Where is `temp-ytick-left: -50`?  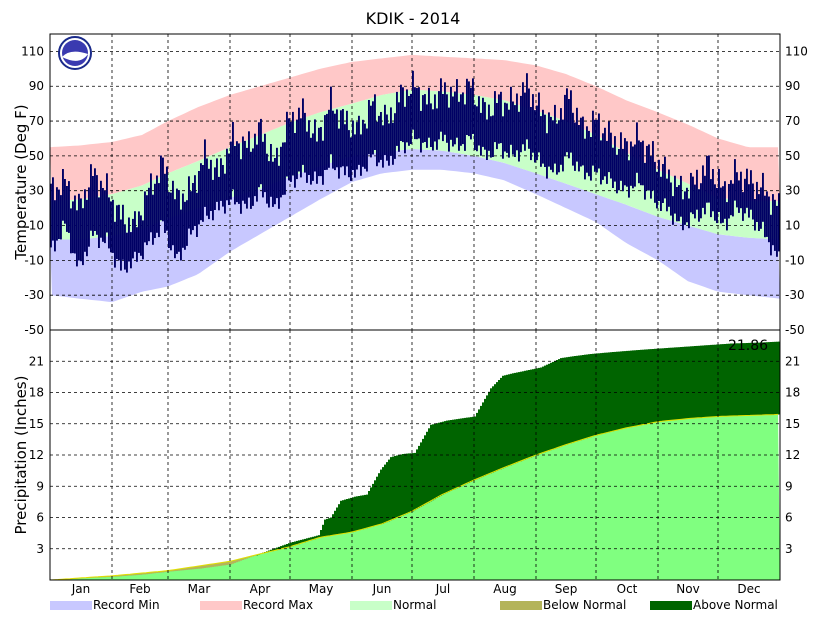 temp-ytick-left: -50 is located at coordinates (34, 330).